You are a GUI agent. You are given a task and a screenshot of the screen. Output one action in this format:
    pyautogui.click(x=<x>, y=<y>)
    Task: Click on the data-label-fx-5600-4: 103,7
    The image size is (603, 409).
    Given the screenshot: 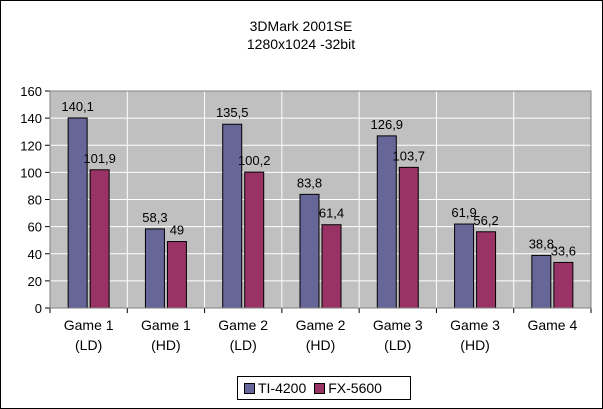 What is the action you would take?
    pyautogui.click(x=409, y=155)
    